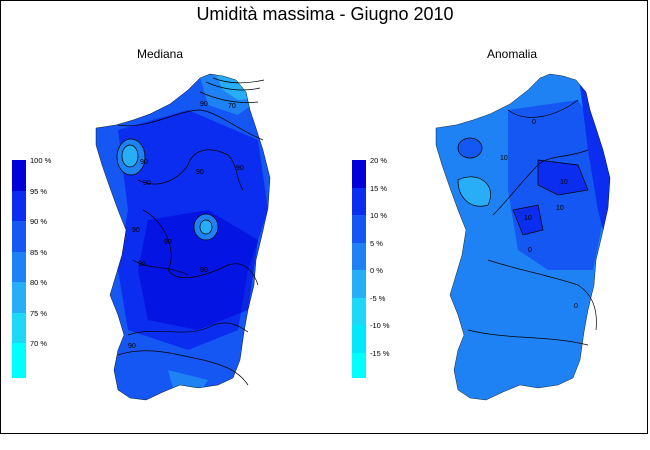 This screenshot has height=450, width=650. What do you see at coordinates (232, 106) in the screenshot?
I see `contour-label: 70` at bounding box center [232, 106].